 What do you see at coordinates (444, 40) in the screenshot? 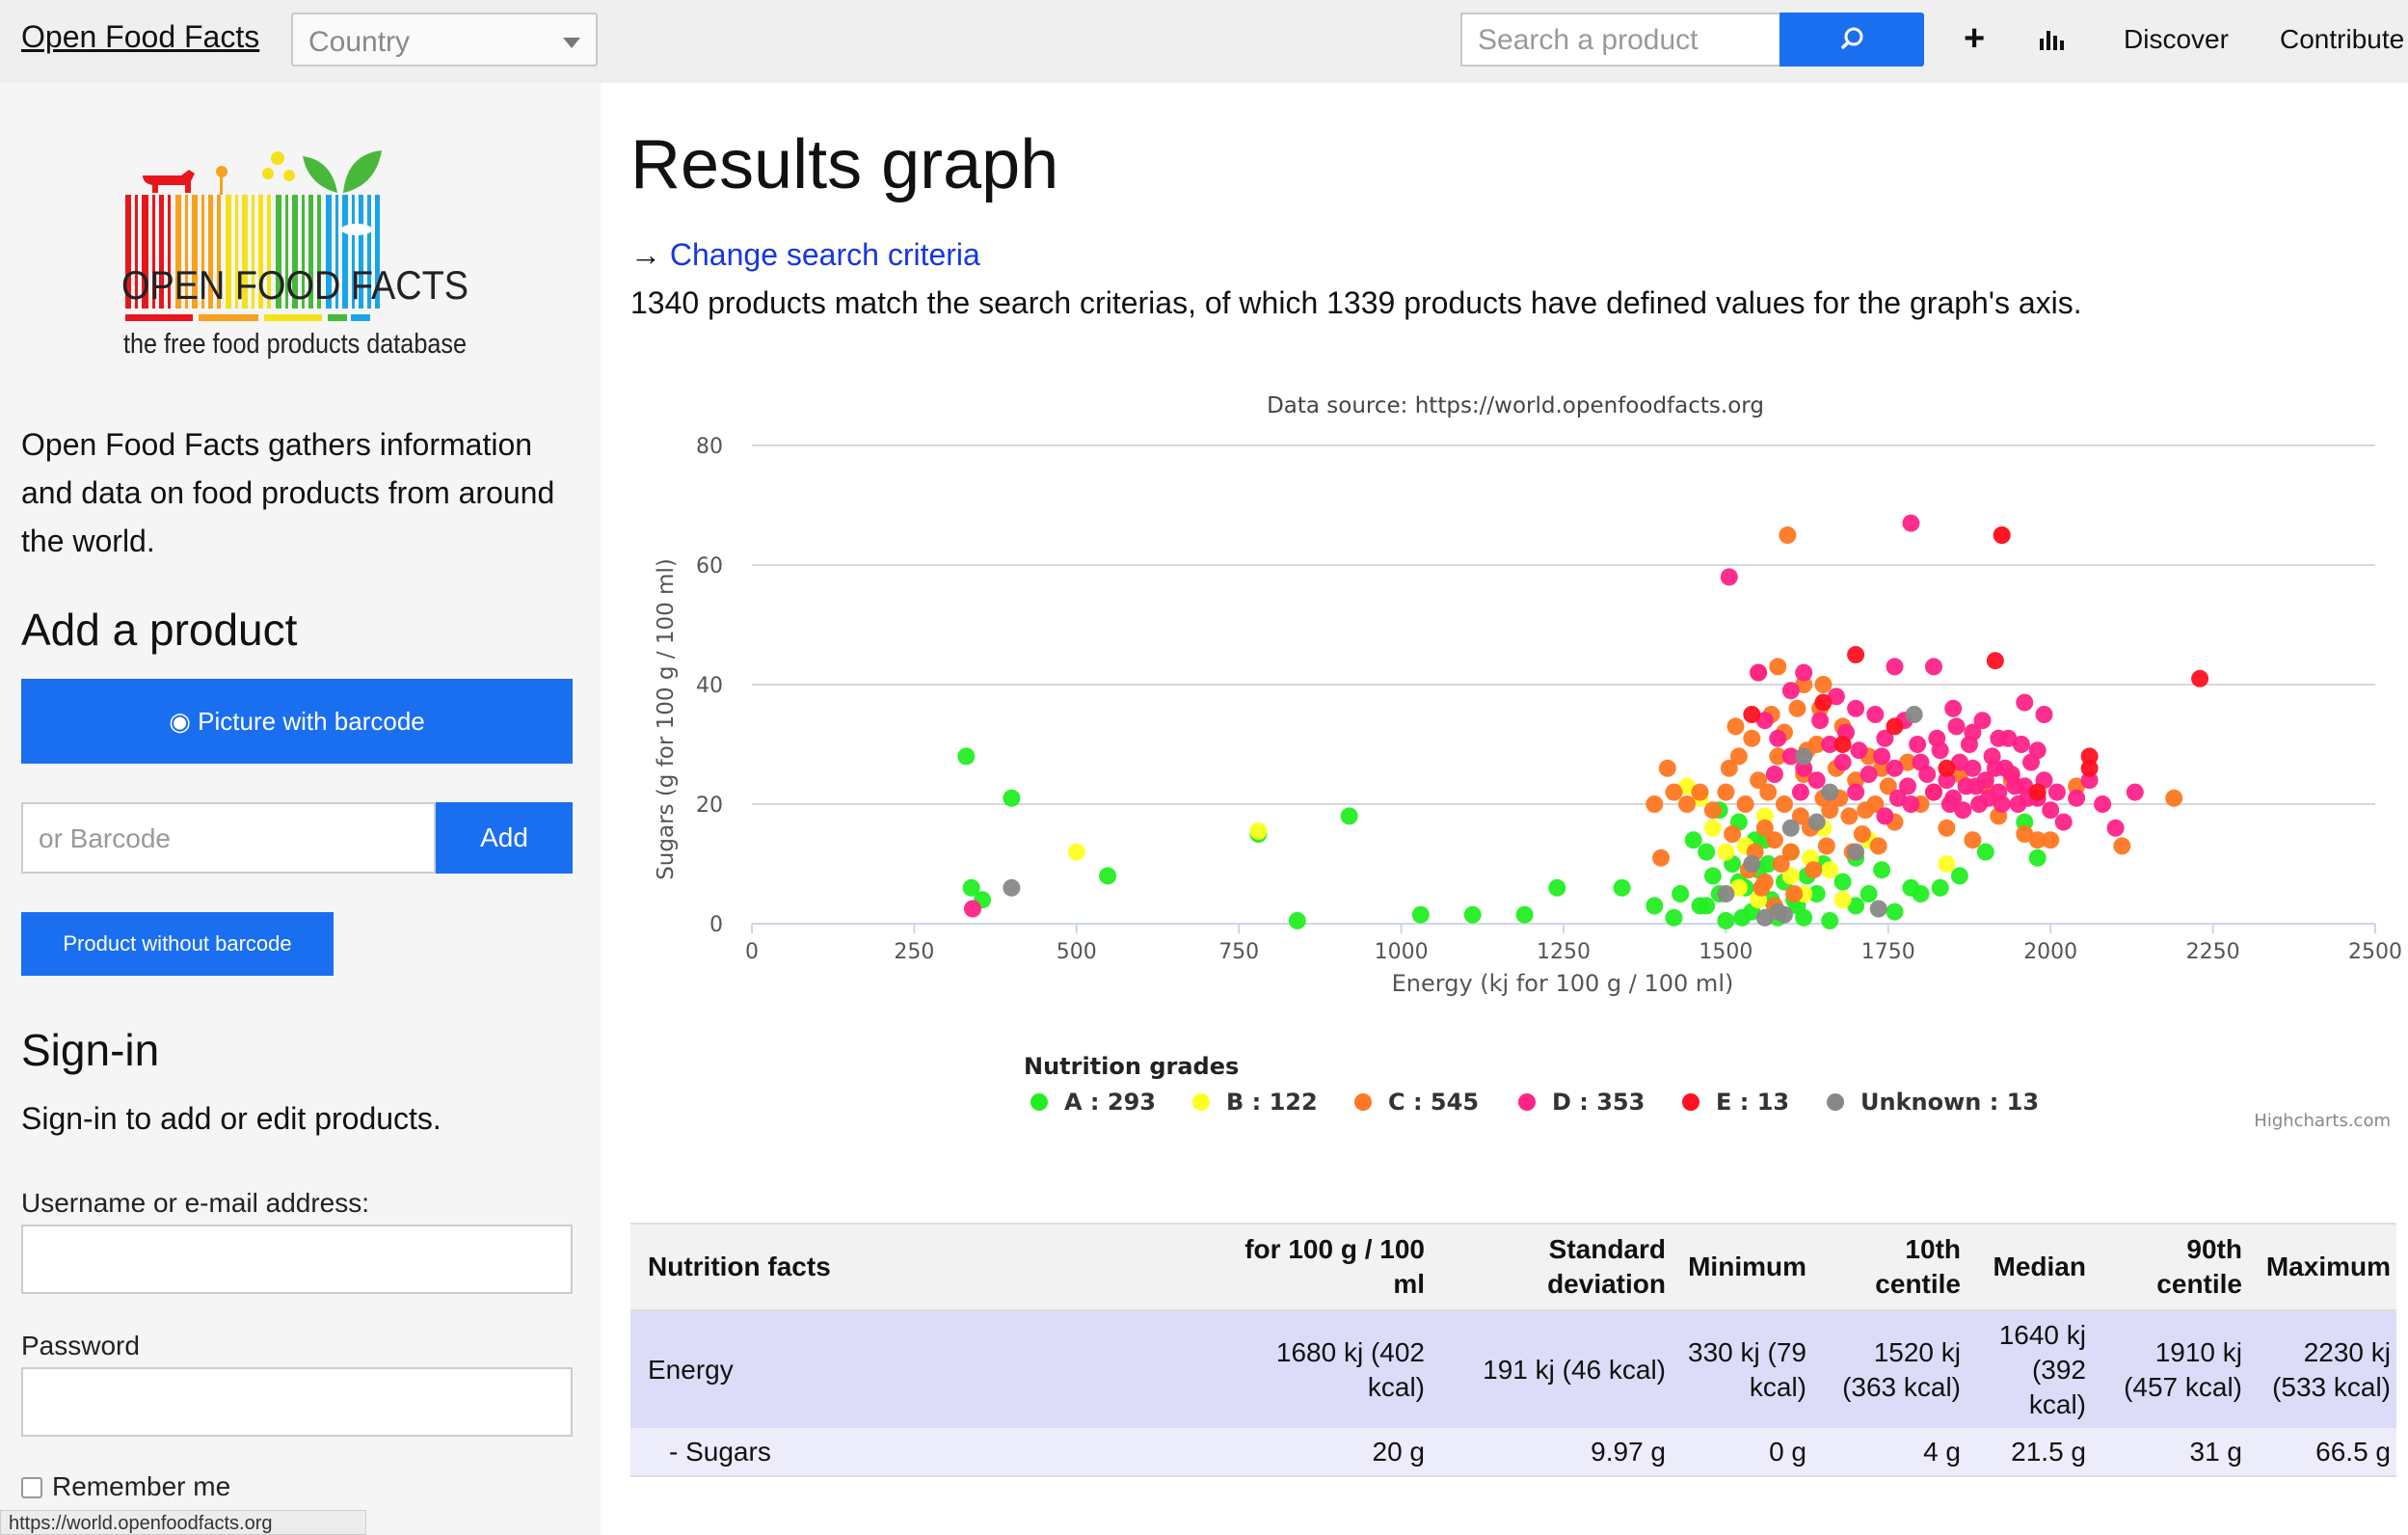
I see `country-select: Country` at bounding box center [444, 40].